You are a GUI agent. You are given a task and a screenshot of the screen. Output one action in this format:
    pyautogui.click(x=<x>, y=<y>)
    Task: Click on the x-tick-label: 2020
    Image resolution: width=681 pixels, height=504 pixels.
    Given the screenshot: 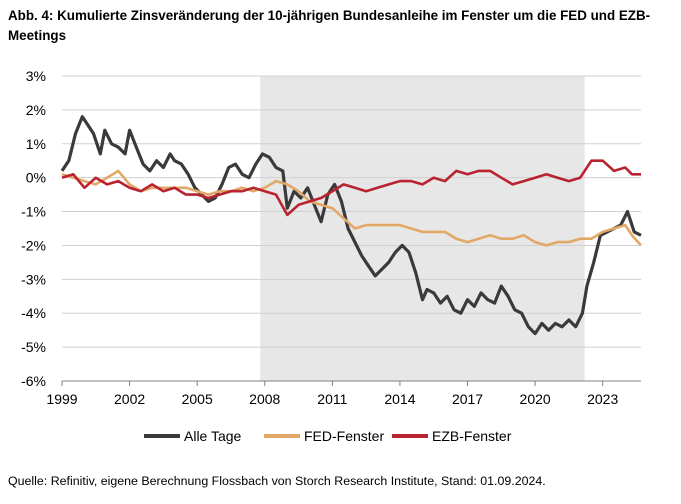 What is the action you would take?
    pyautogui.click(x=535, y=399)
    